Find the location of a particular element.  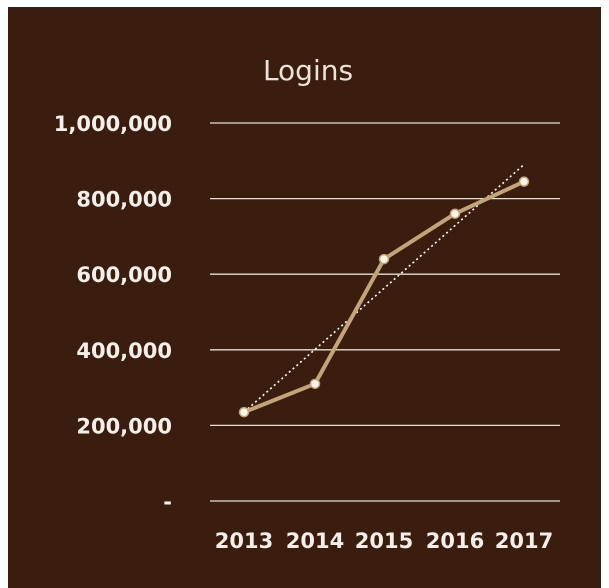

y-tick-label: 600,000 is located at coordinates (124, 275).